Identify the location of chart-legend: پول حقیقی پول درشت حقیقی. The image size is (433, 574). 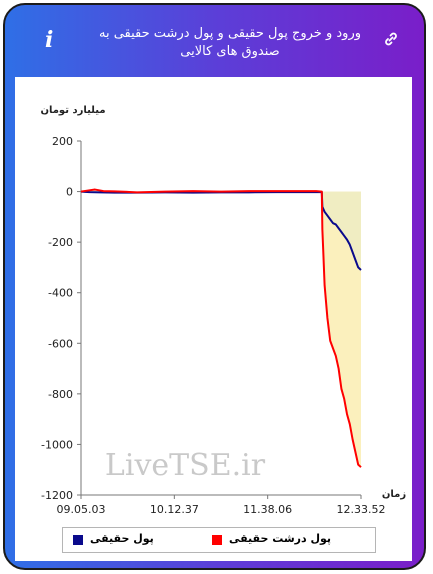
(219, 540).